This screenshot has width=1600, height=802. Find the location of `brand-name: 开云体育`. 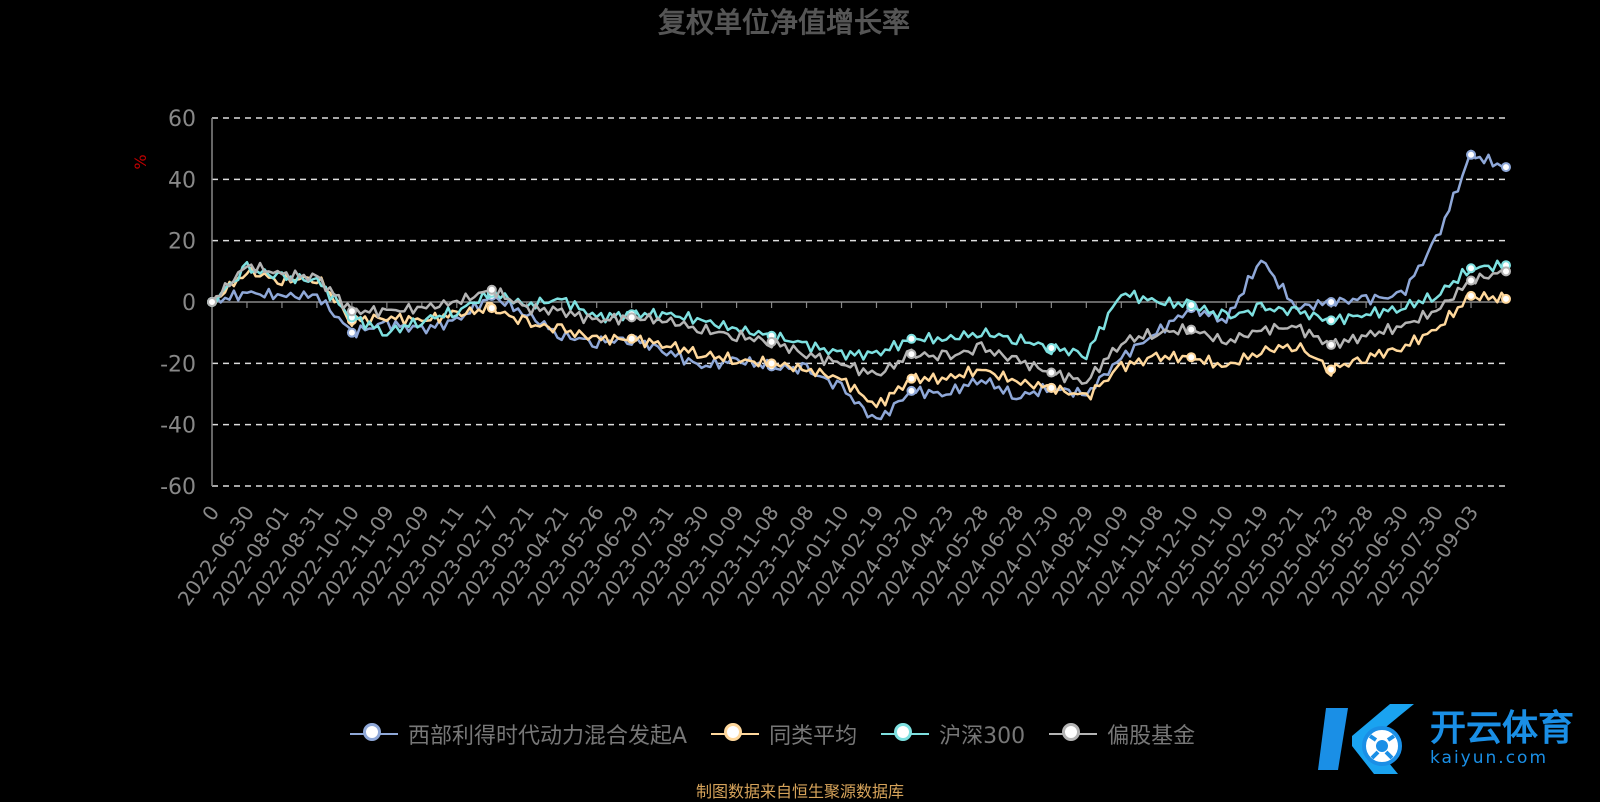

brand-name: 开云体育 is located at coordinates (1502, 728).